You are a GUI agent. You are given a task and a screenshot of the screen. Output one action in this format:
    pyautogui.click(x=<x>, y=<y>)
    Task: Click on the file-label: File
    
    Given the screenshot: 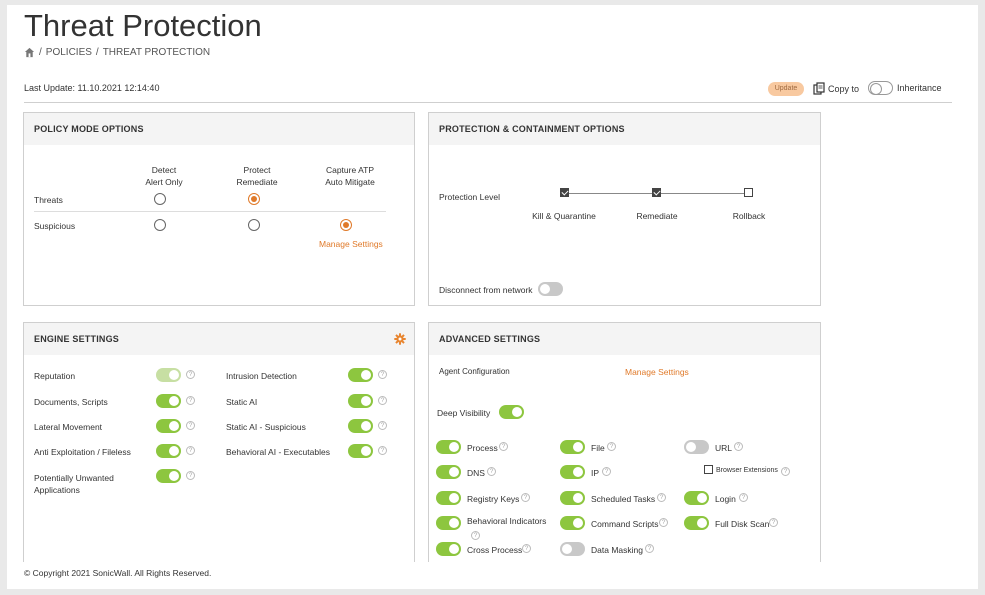 What is the action you would take?
    pyautogui.click(x=598, y=448)
    